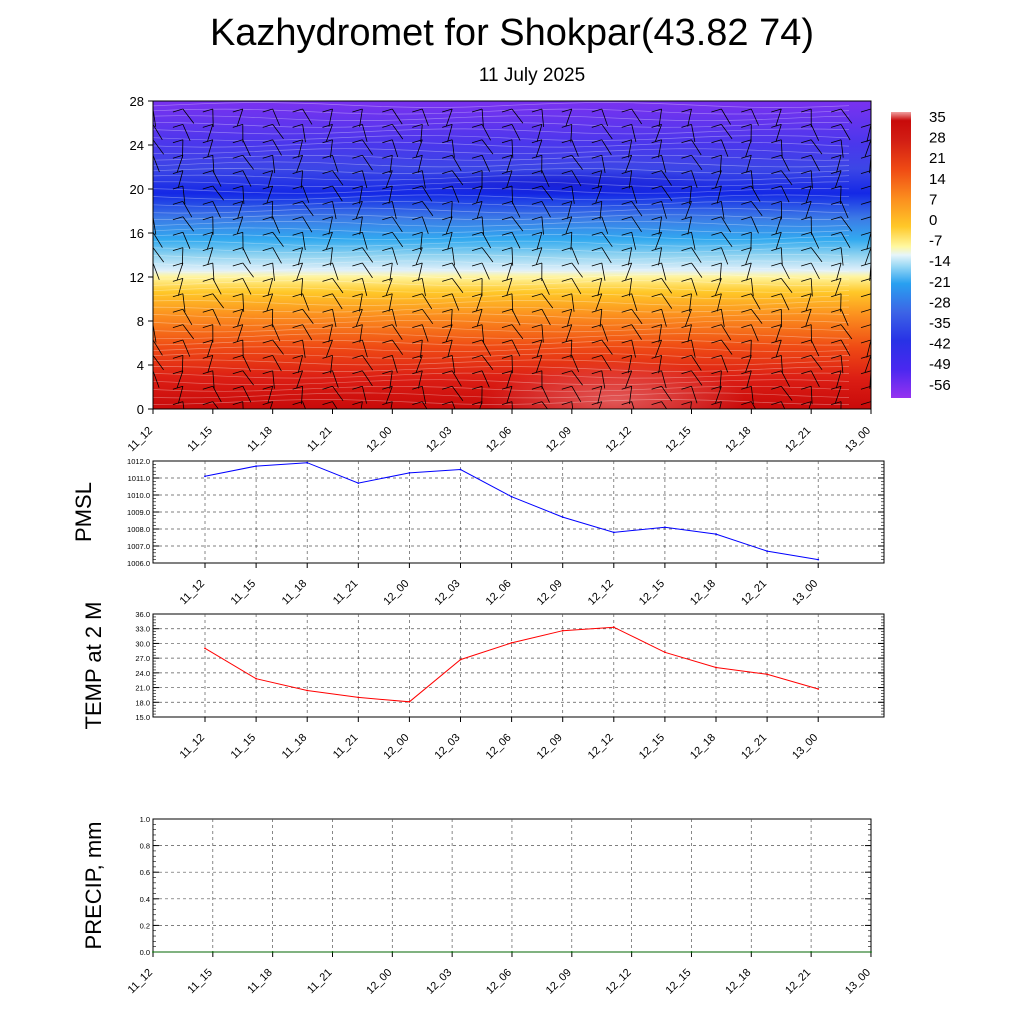  Describe the element at coordinates (940, 282) in the screenshot. I see `colorbar-label: -21` at that location.